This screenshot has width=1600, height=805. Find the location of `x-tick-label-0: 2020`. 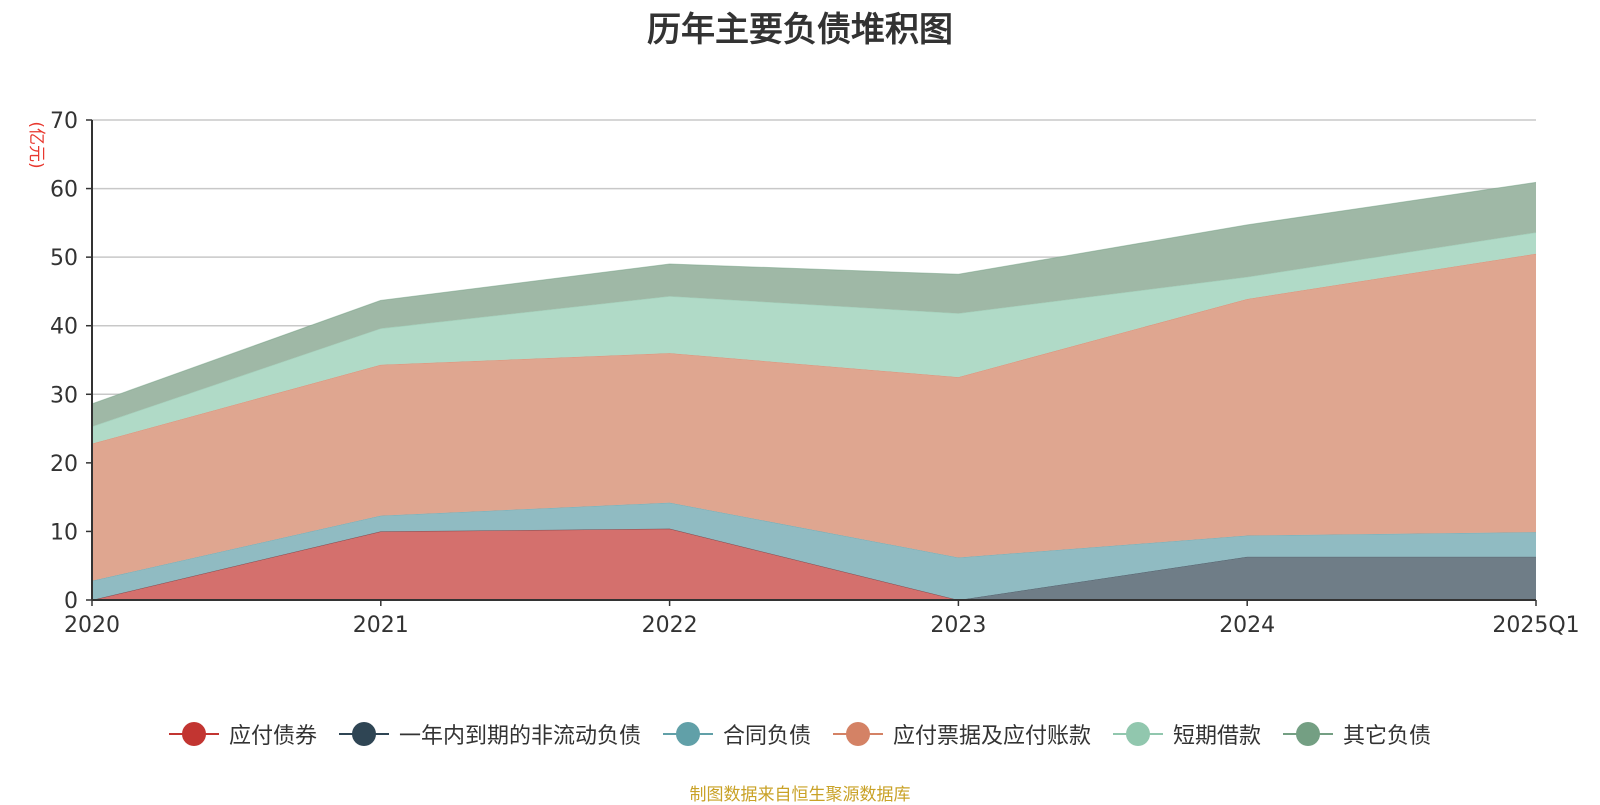

x-tick-label-0: 2020 is located at coordinates (92, 625).